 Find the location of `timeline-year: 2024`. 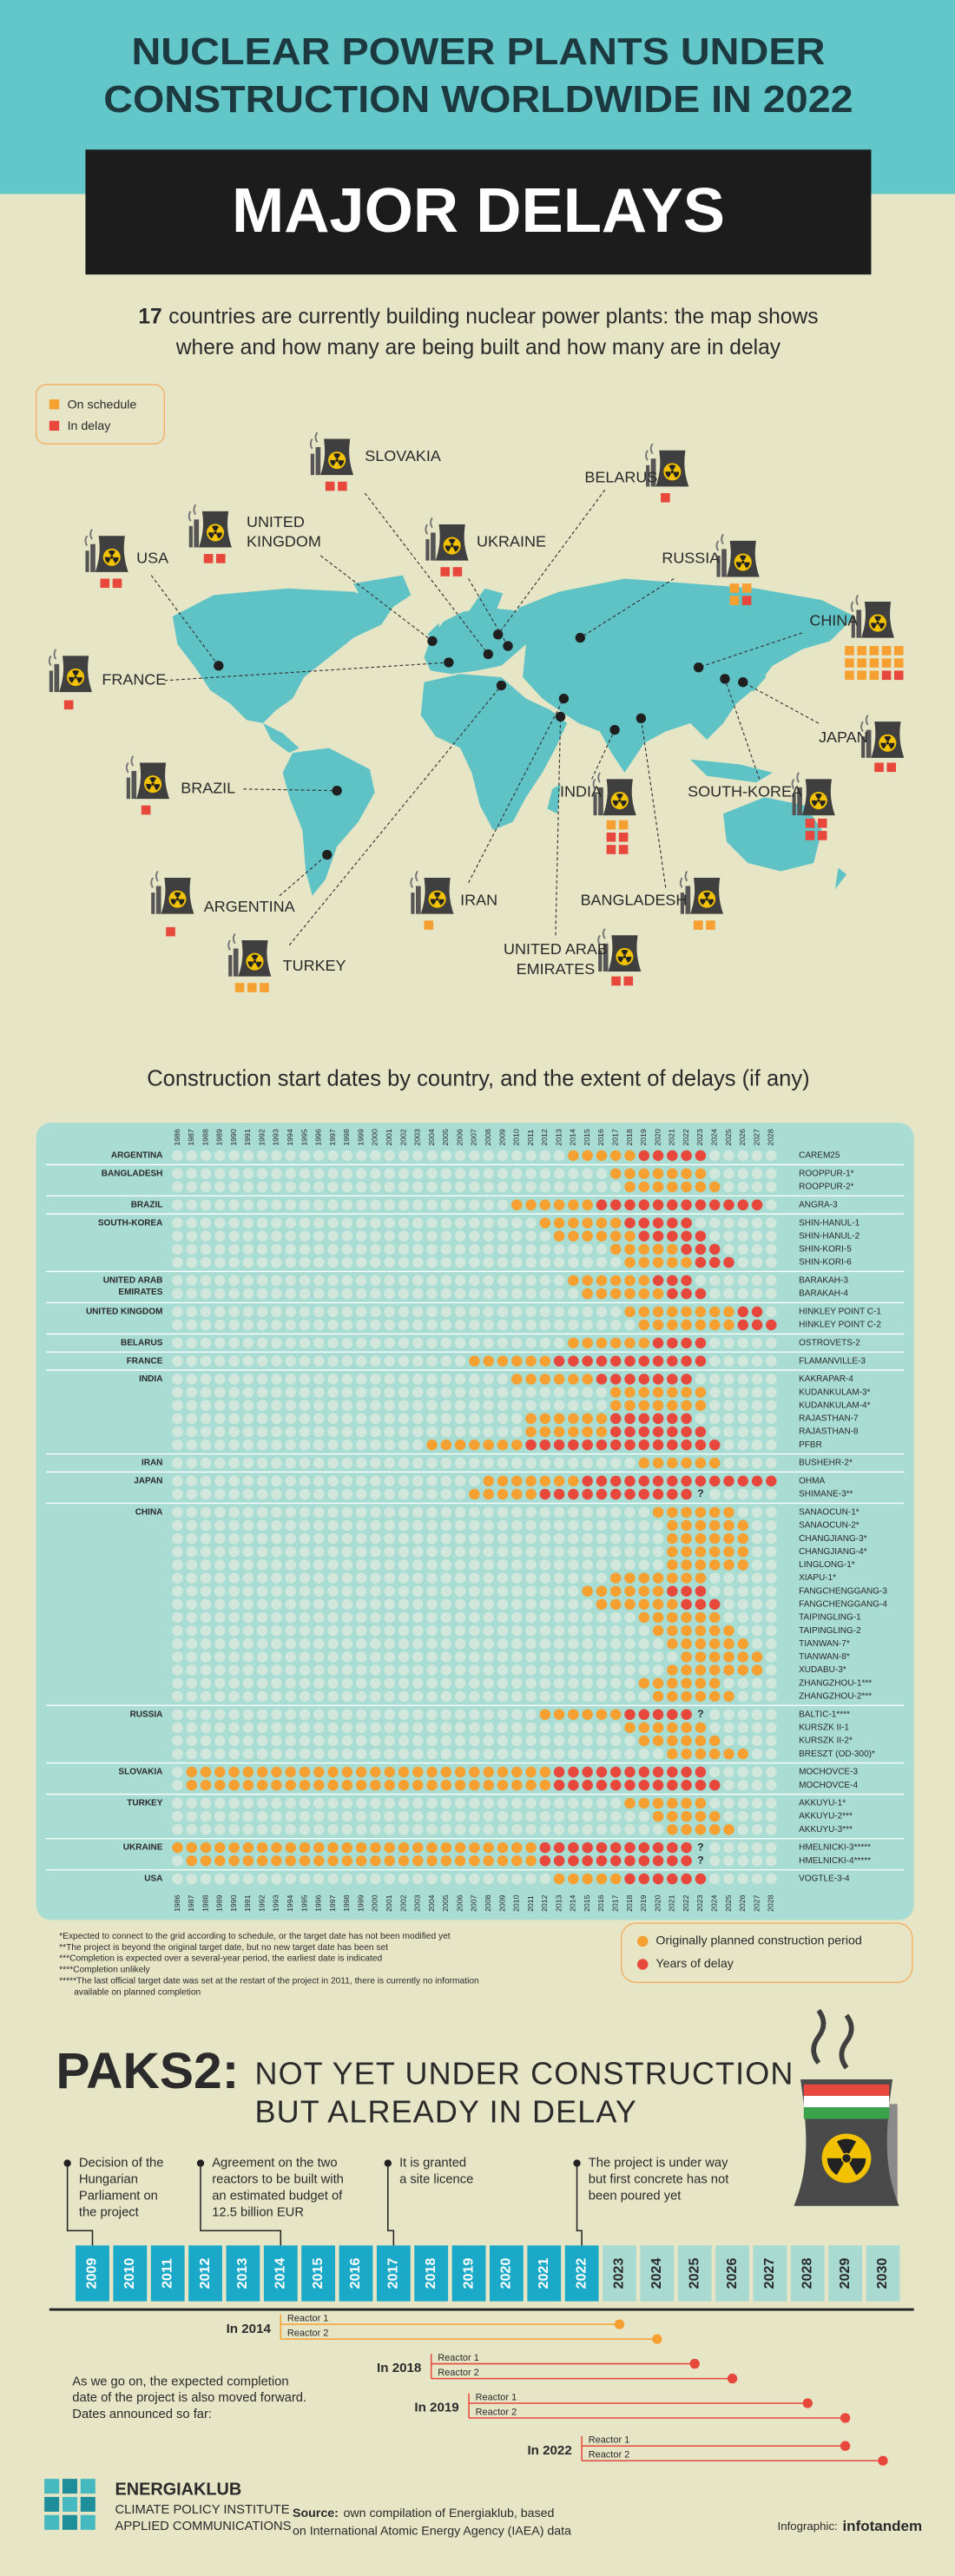

timeline-year: 2024 is located at coordinates (657, 2273).